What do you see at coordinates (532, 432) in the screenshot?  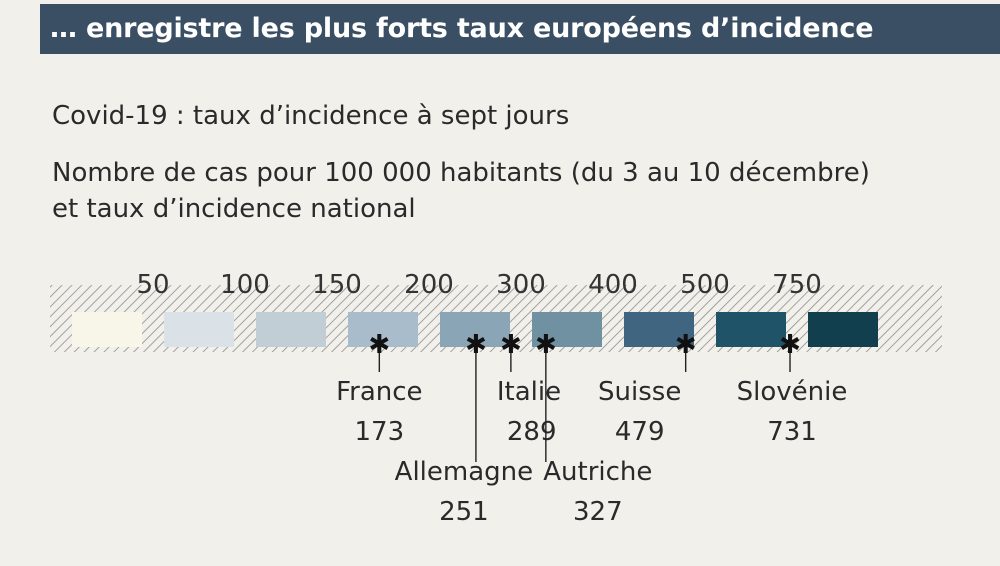 I see `country-value-label: 289` at bounding box center [532, 432].